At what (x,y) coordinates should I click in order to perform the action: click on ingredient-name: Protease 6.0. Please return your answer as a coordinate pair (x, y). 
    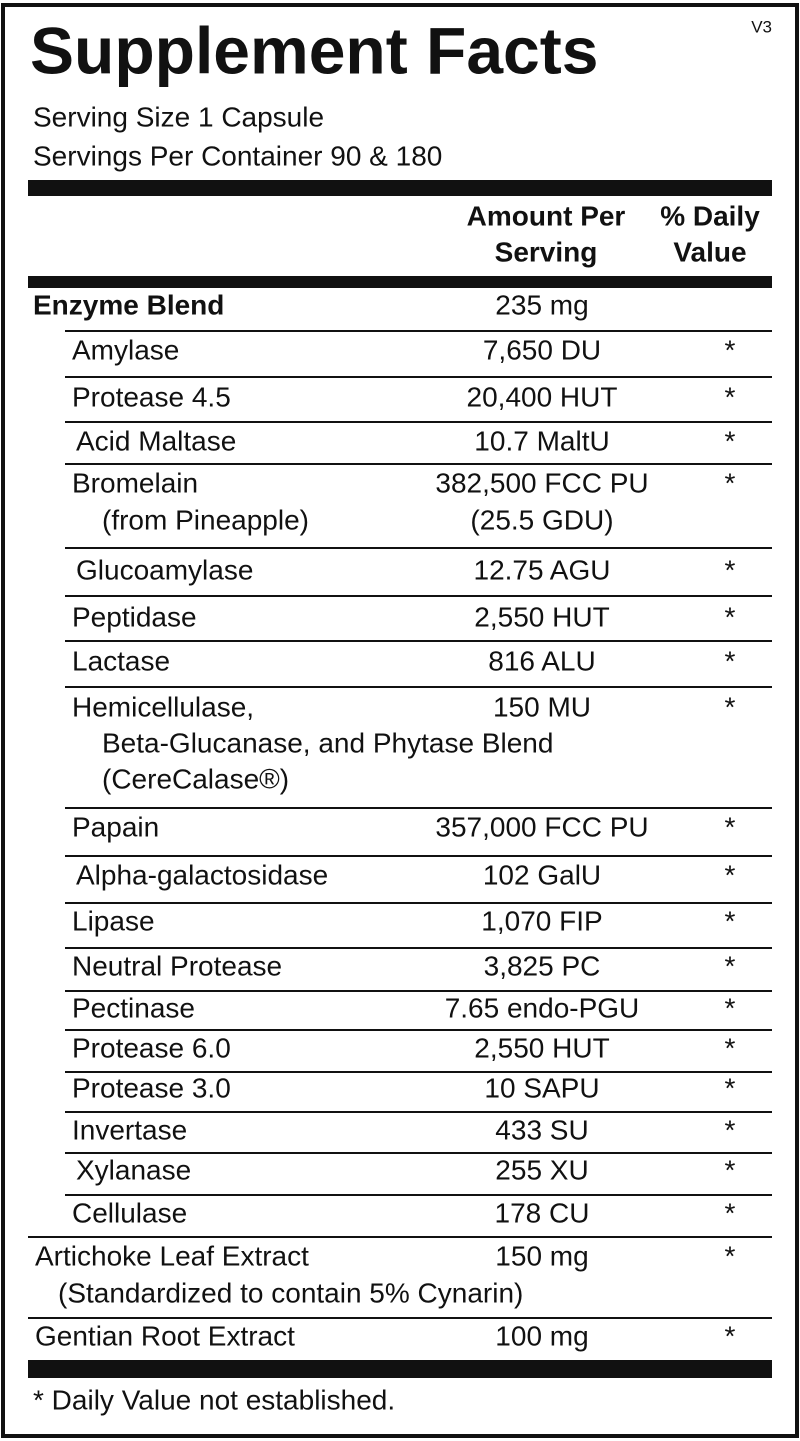
    Looking at the image, I should click on (151, 1047).